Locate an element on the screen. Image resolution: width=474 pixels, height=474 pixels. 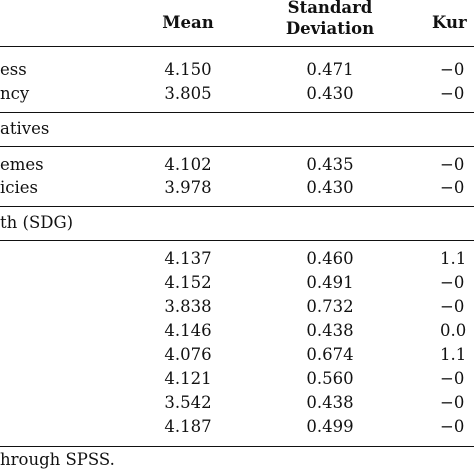
row-sd: 0.674 is located at coordinates (330, 354).